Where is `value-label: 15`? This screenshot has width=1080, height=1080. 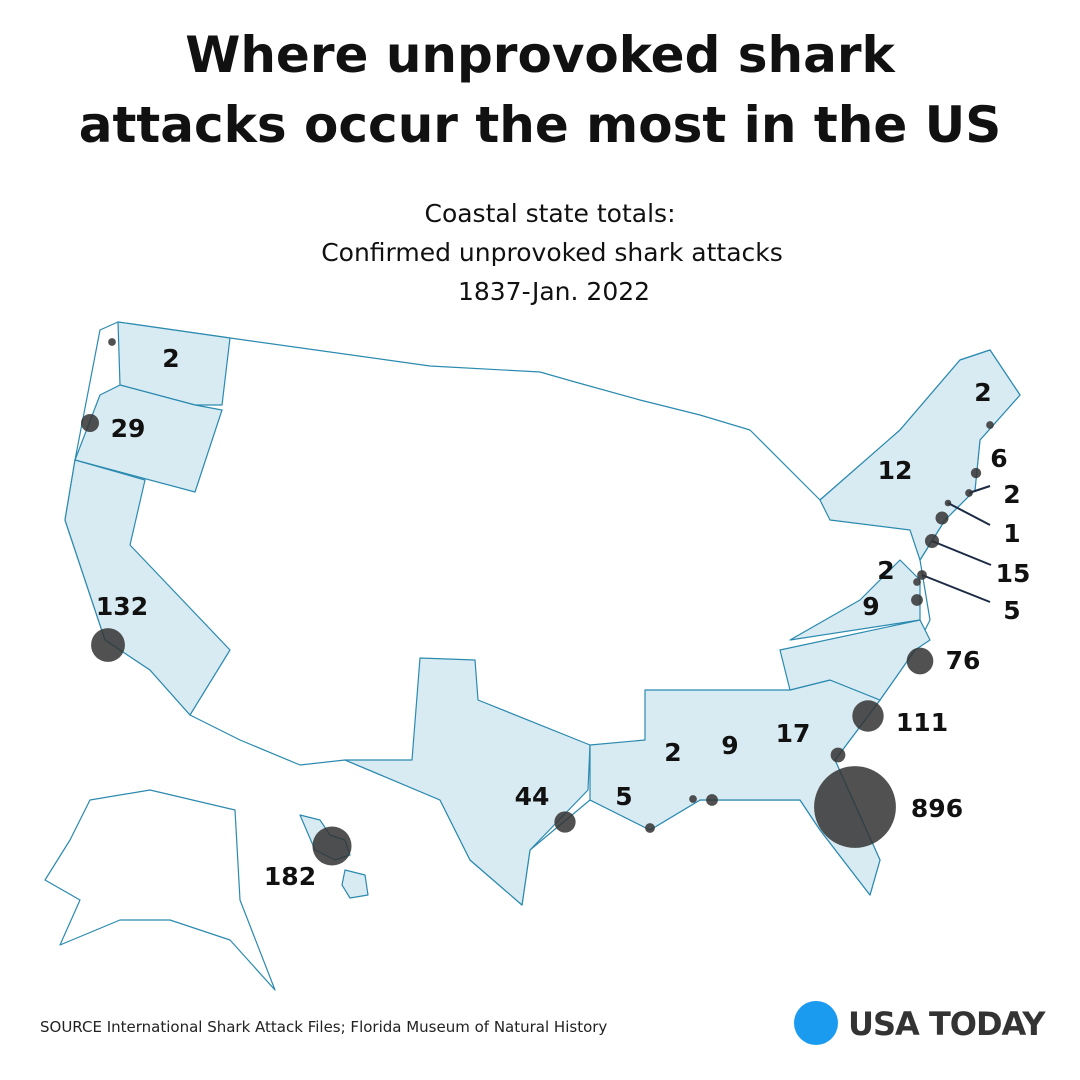 value-label: 15 is located at coordinates (1013, 573).